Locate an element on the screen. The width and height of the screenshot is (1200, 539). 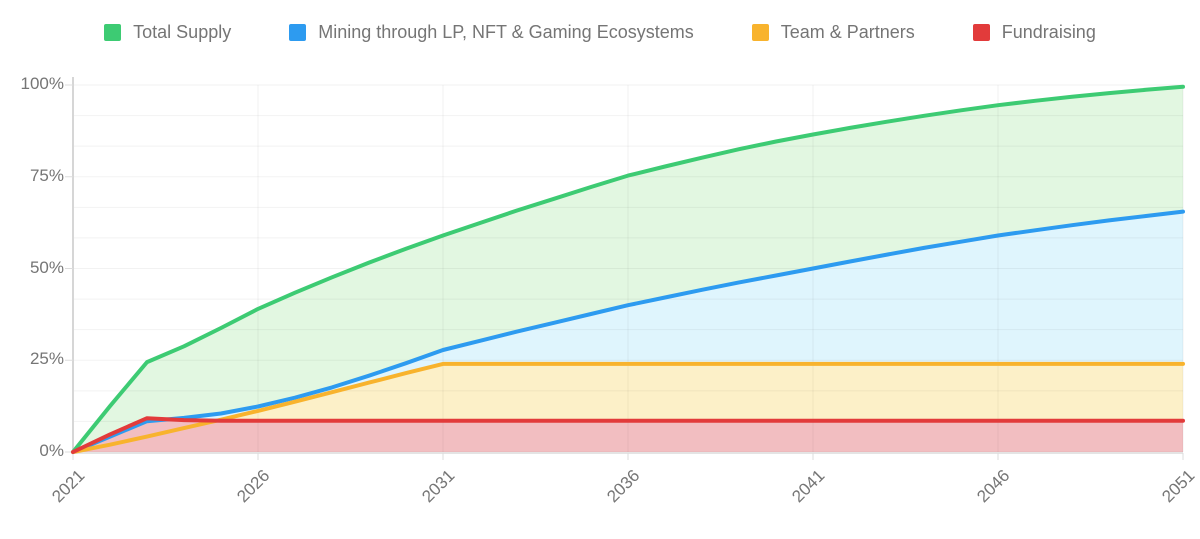
series-fundraising-line is located at coordinates (628, 435).